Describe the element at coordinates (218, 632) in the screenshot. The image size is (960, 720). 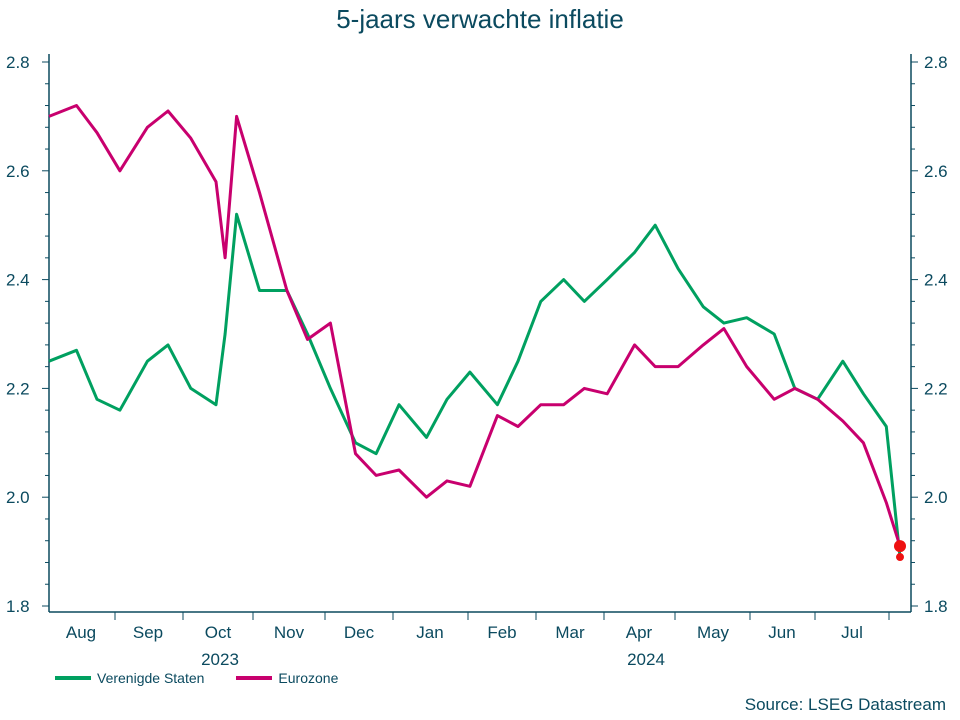
I see `svg-text: Oct` at that location.